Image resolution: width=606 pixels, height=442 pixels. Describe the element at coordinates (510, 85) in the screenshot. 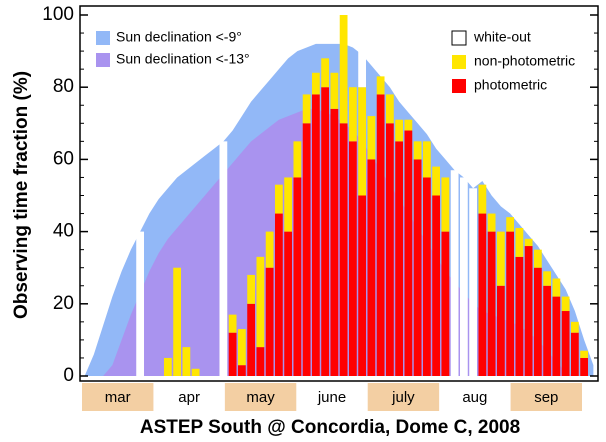

I see `legend-label: photometric` at that location.